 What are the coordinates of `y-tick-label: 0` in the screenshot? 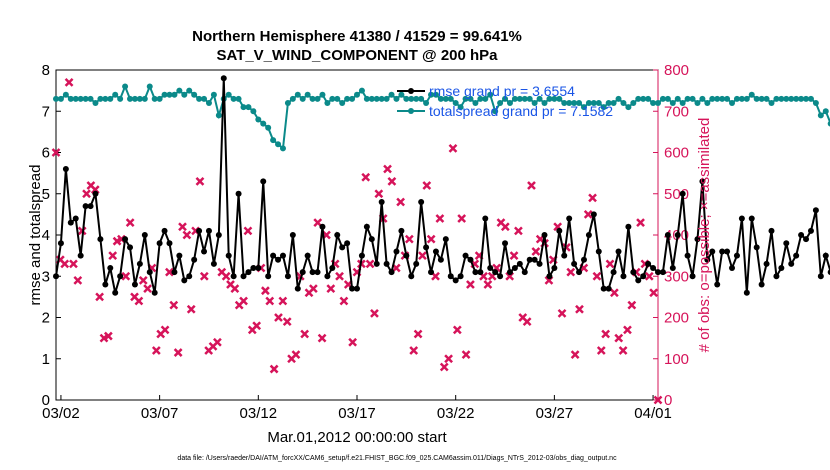 It's located at (46, 400).